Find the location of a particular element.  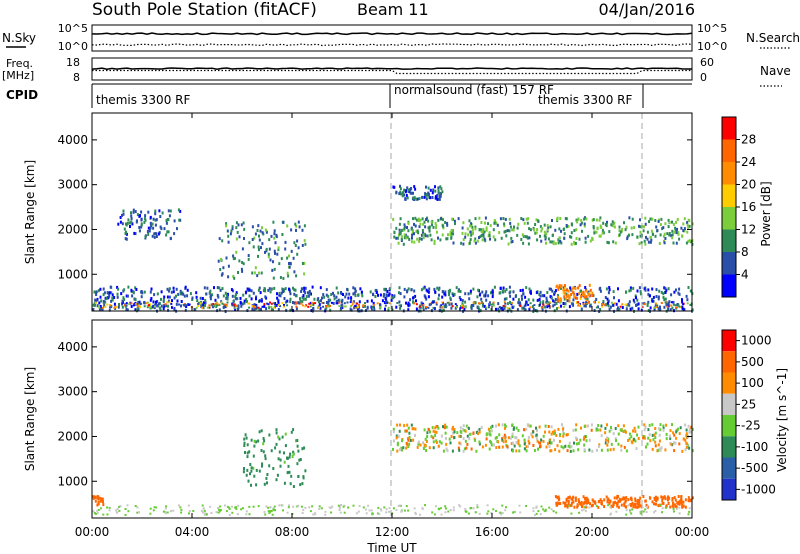

station-title: South Pole Station (fitACF) is located at coordinates (204, 10).